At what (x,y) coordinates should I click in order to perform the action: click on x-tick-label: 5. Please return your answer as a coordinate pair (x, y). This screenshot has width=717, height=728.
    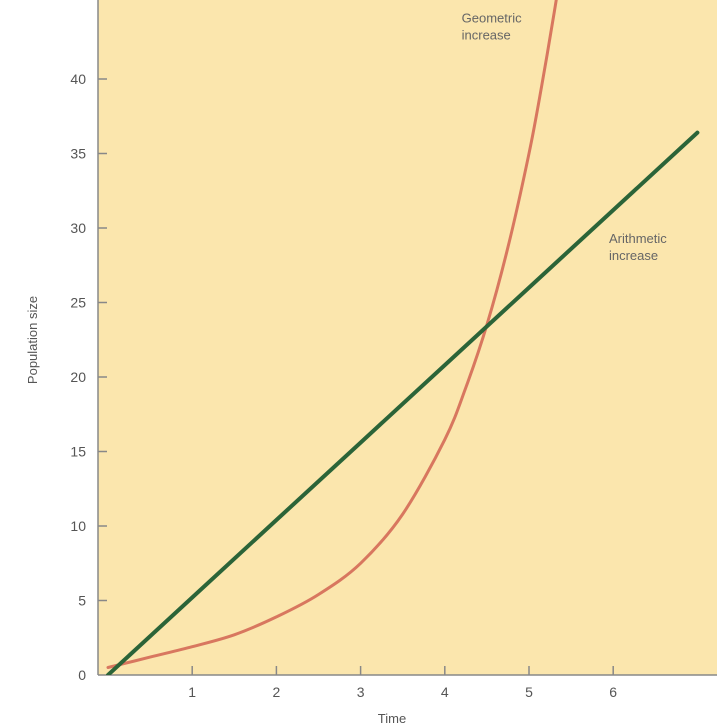
    Looking at the image, I should click on (529, 692).